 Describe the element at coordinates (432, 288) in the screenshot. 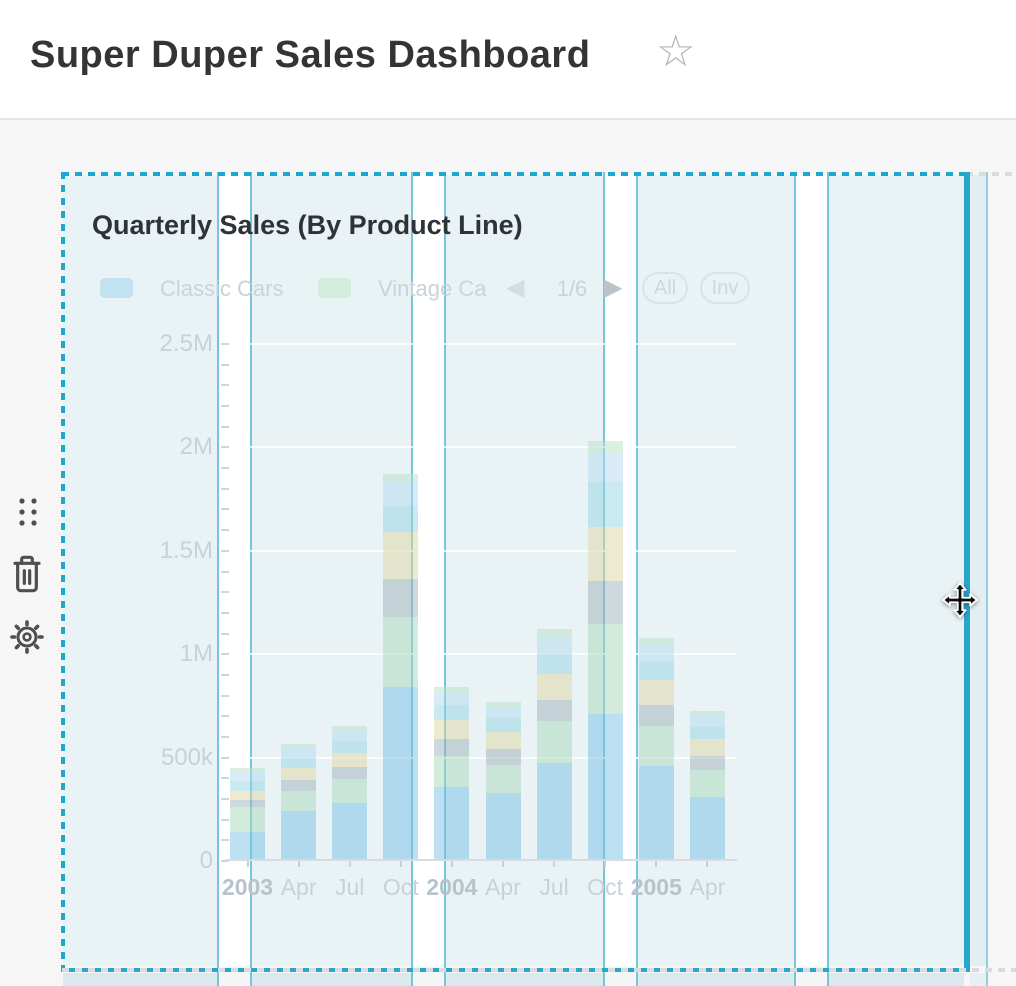

I see `legend-label-vintage-cars: Vintage Ca` at that location.